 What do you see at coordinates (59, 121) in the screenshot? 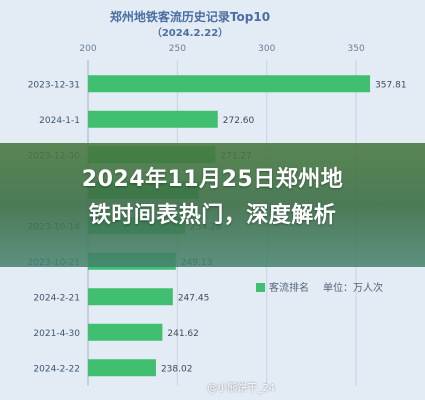
I see `category-label-1: 2024-1-1` at bounding box center [59, 121].